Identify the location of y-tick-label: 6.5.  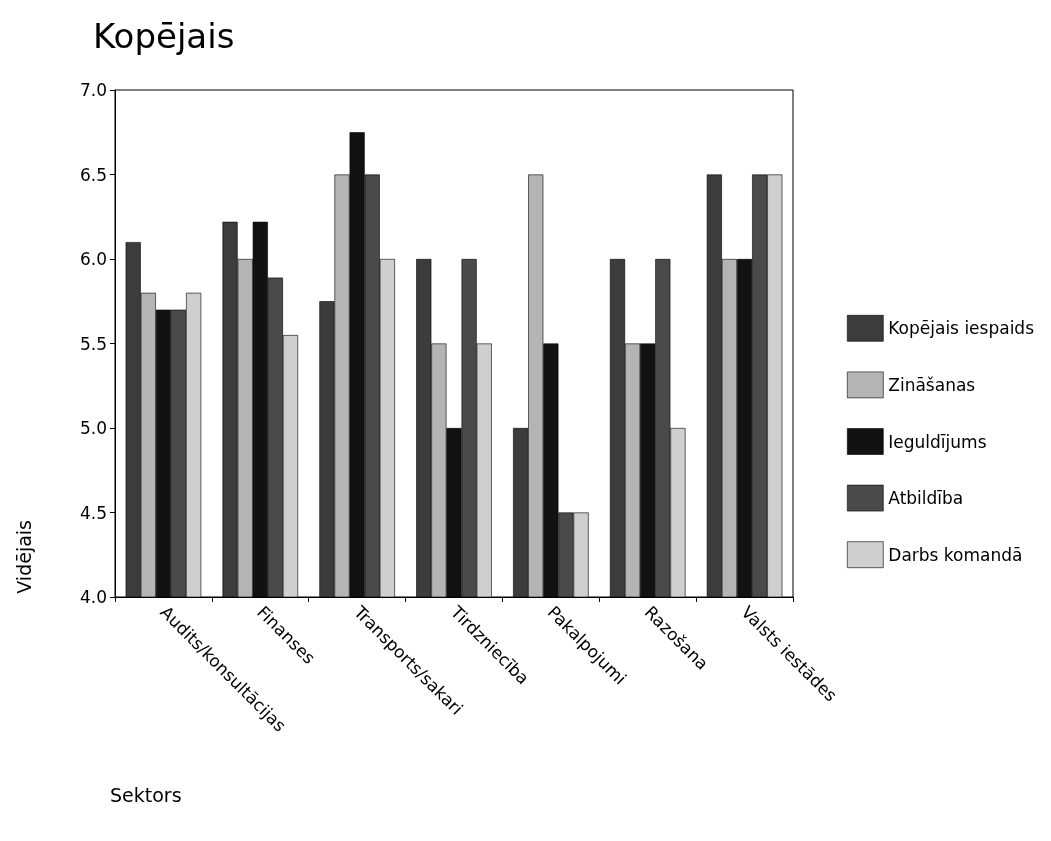
(93, 174).